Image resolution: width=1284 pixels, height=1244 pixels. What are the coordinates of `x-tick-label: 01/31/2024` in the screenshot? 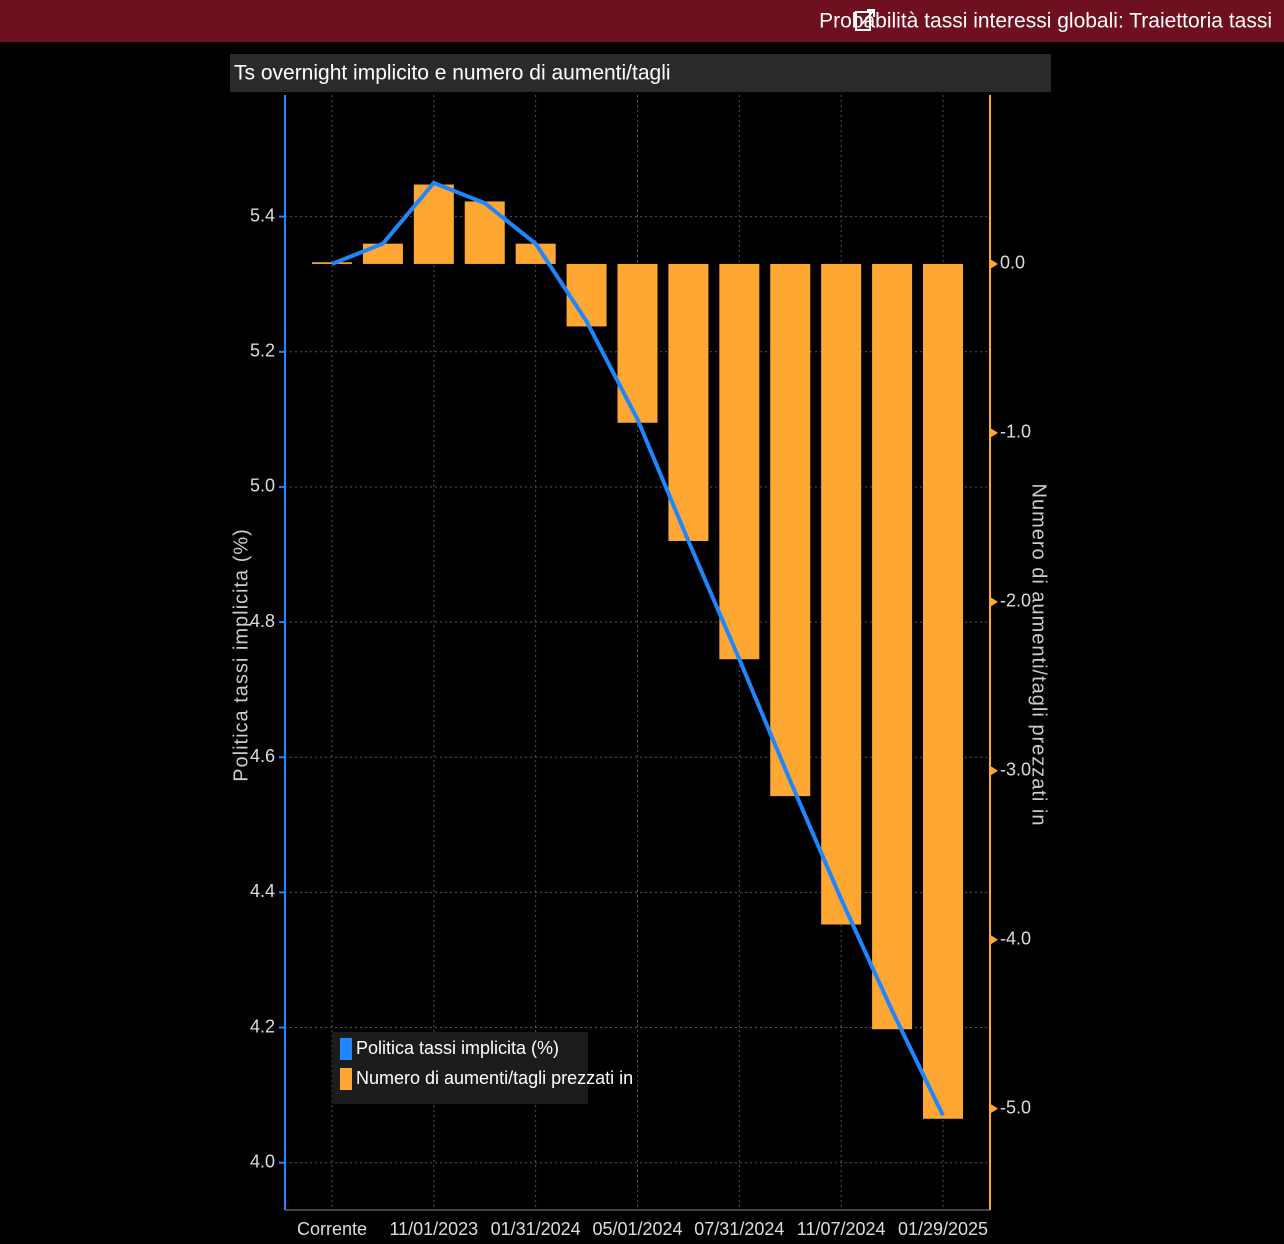 It's located at (536, 1229).